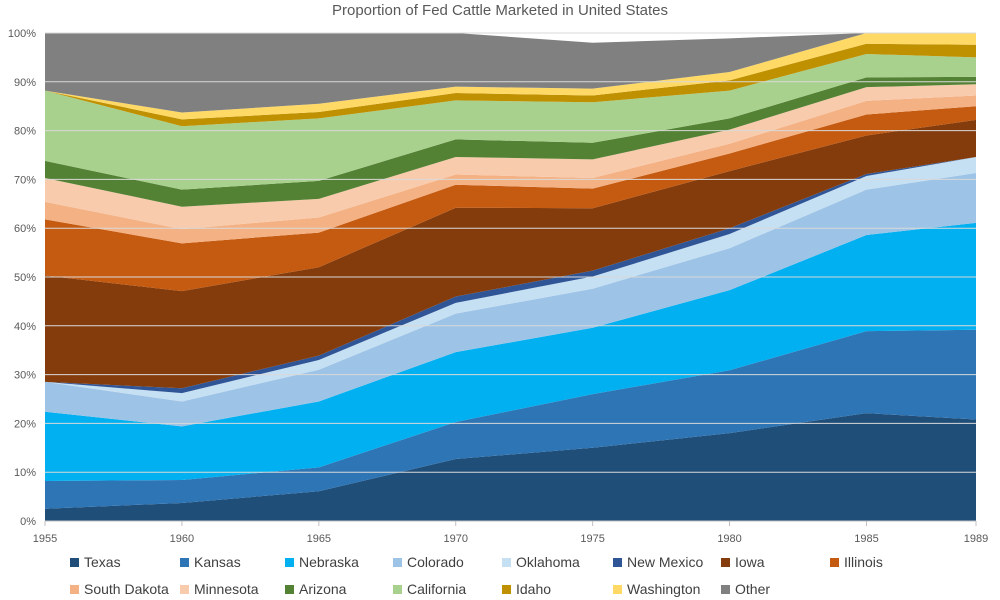  What do you see at coordinates (102, 562) in the screenshot?
I see `legend-label-texas: Texas` at bounding box center [102, 562].